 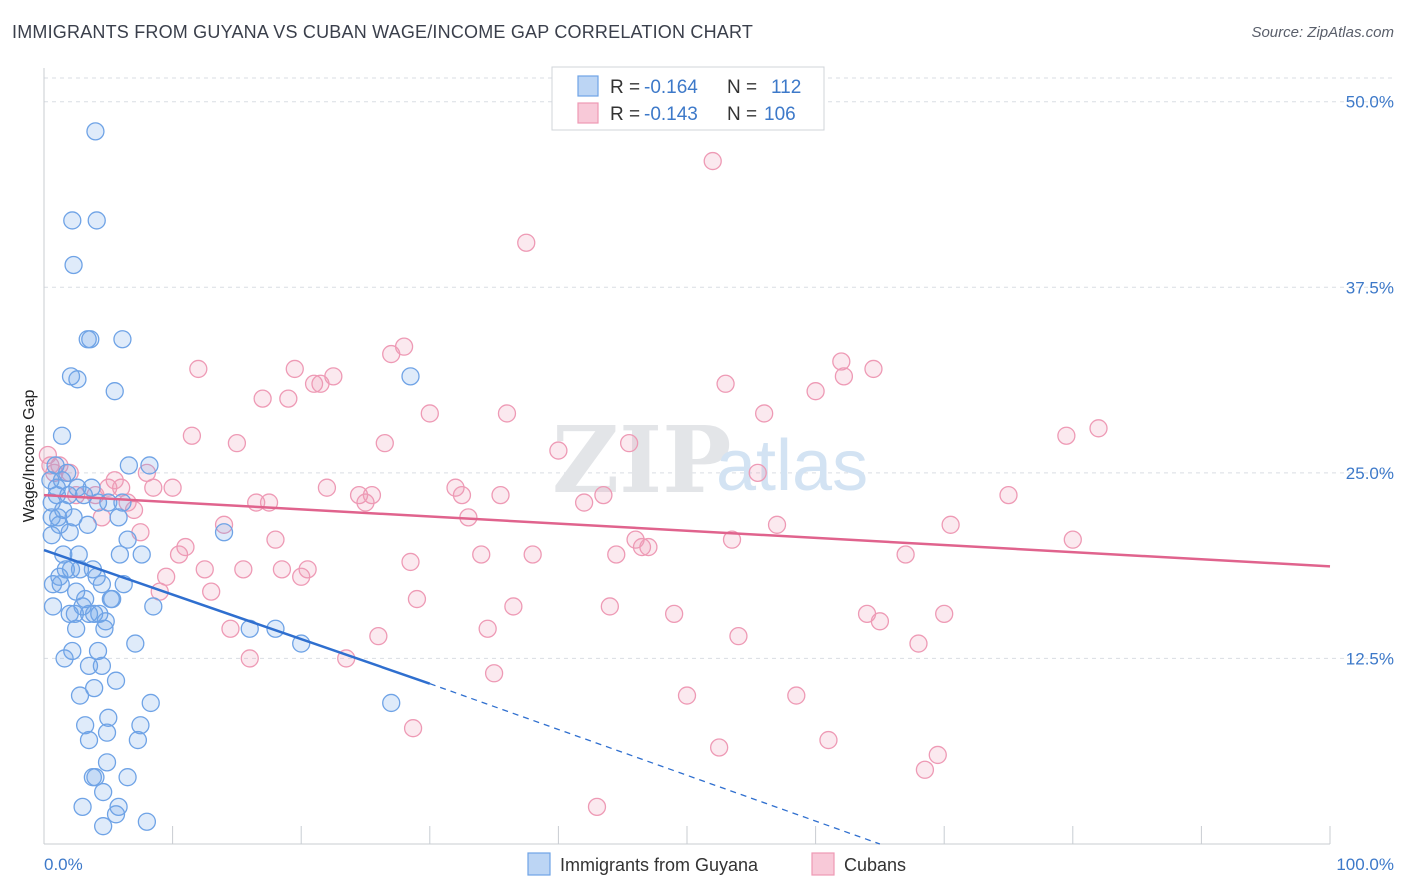 I want to click on guyana-trend-extension, so click(x=655, y=764).